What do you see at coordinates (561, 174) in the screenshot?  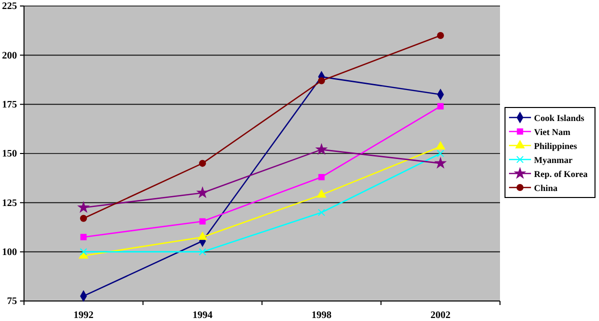 I see `legend-label: Rep. of Korea` at bounding box center [561, 174].